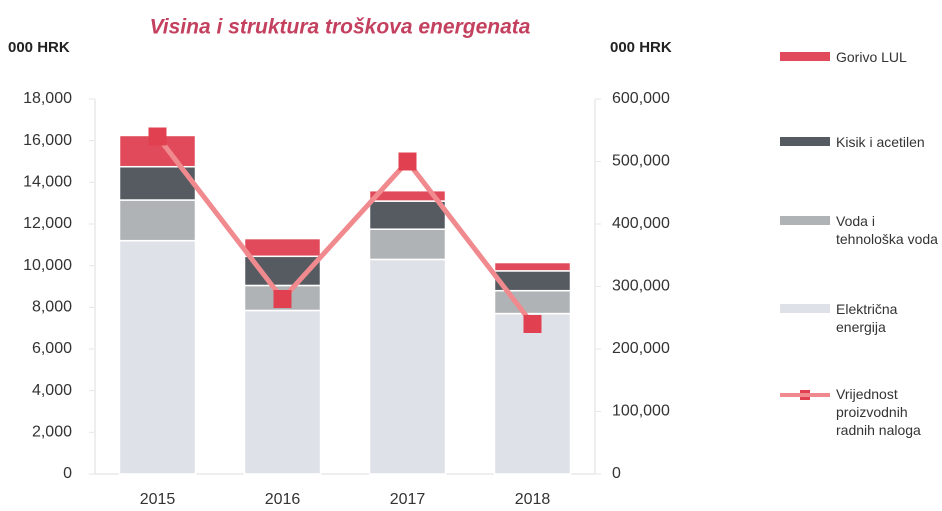 This screenshot has width=942, height=511. What do you see at coordinates (47, 140) in the screenshot?
I see `y-tick-label: 16,000` at bounding box center [47, 140].